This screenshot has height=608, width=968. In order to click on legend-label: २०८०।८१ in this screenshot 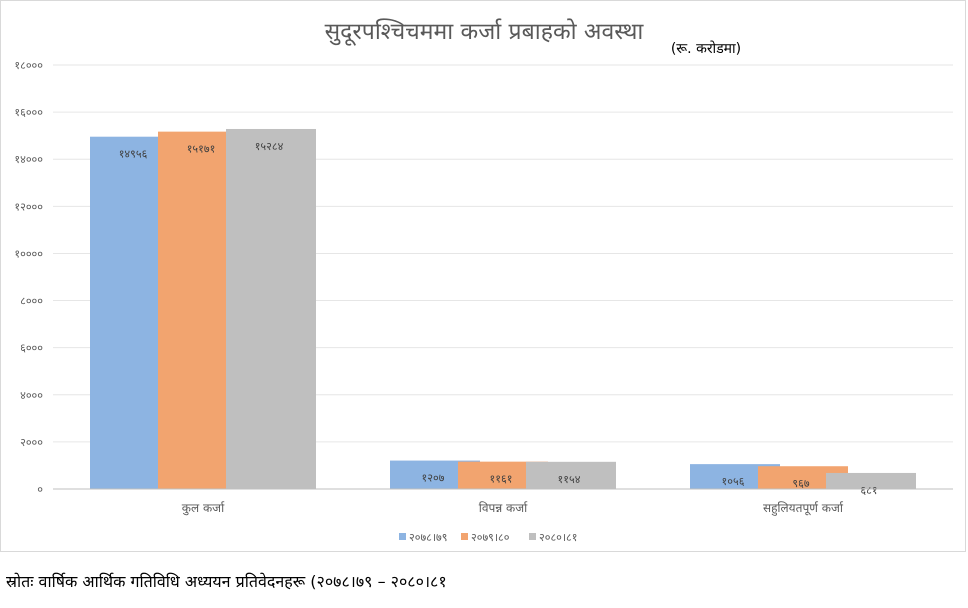, I will do `click(558, 537)`.